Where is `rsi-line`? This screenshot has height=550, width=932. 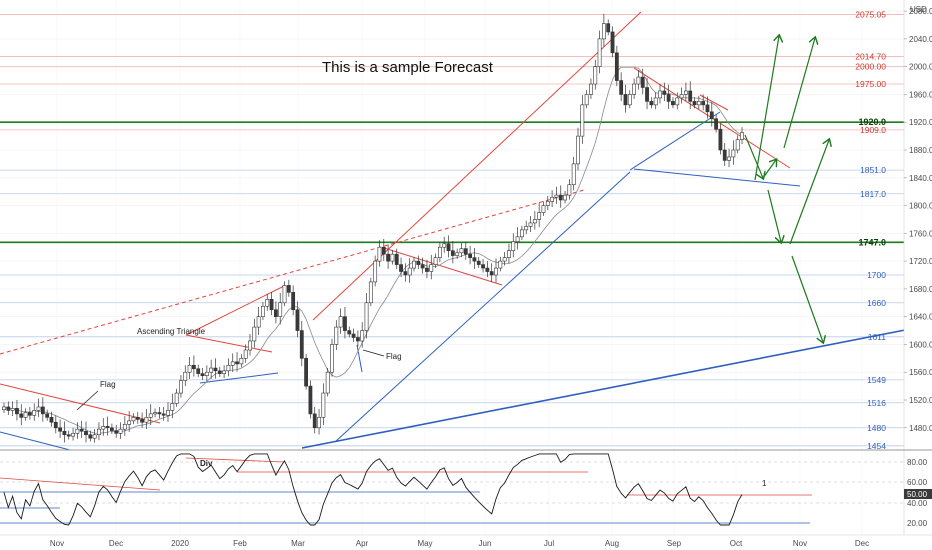
rsi-line is located at coordinates (373, 489).